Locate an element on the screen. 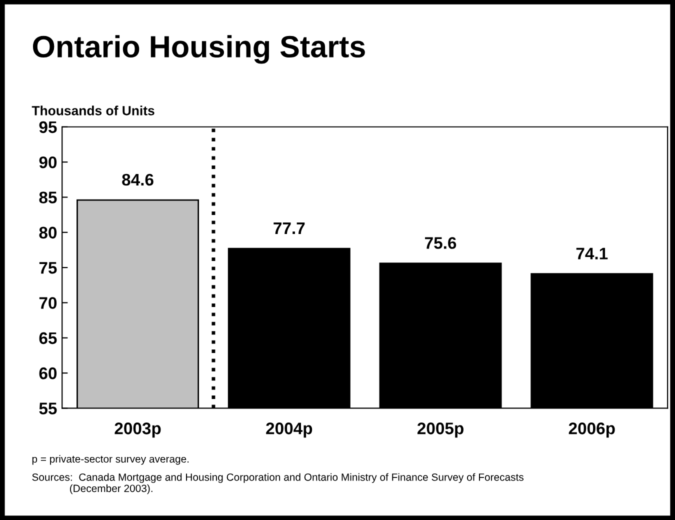 This screenshot has width=675, height=520. y-tick-label: 75 is located at coordinates (48, 268).